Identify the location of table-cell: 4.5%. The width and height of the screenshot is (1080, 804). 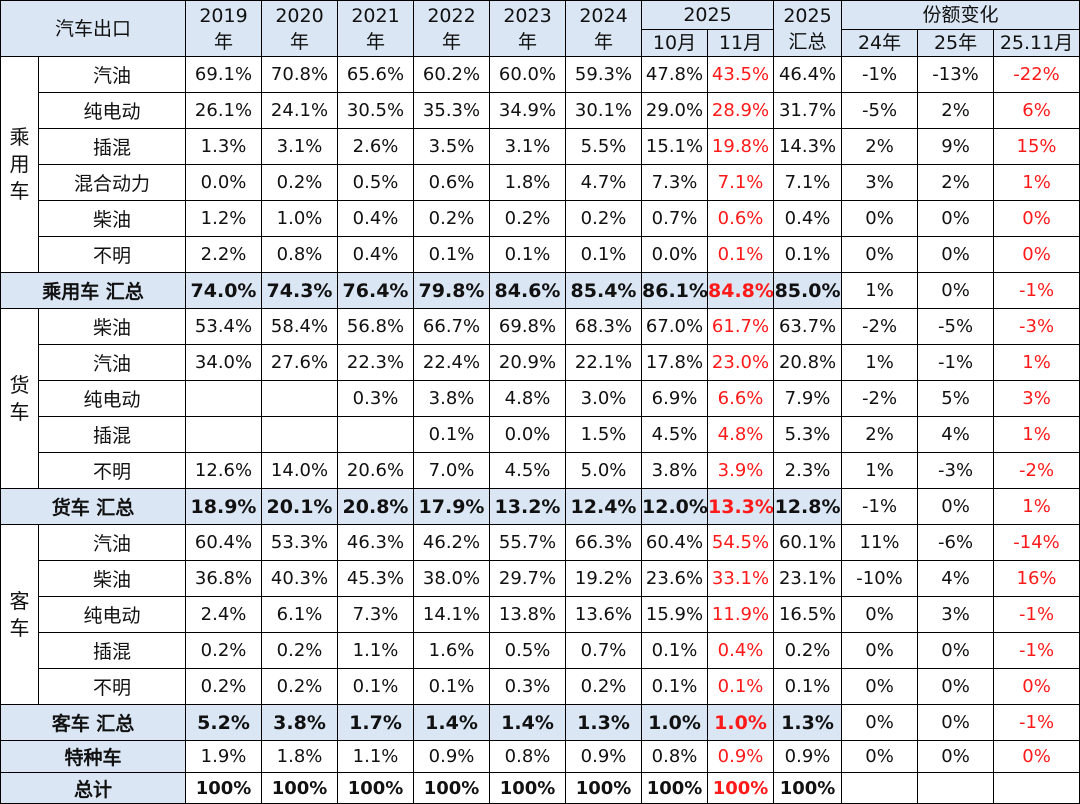
(675, 434).